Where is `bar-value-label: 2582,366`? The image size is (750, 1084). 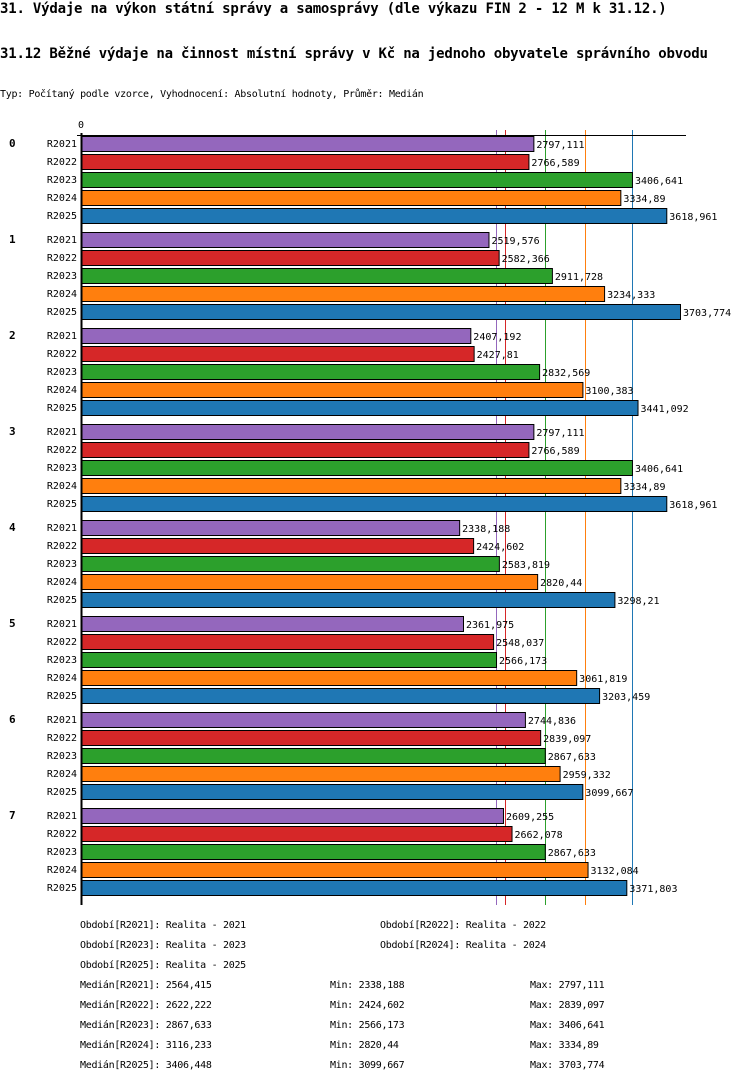 bar-value-label: 2582,366 is located at coordinates (526, 259).